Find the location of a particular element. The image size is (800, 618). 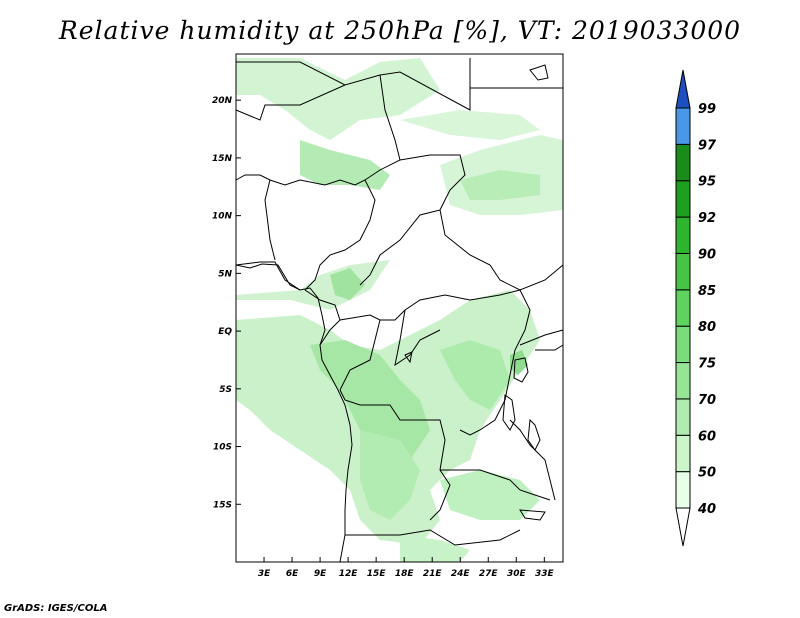

lat-tick-label: 10S is located at coordinates (222, 448).